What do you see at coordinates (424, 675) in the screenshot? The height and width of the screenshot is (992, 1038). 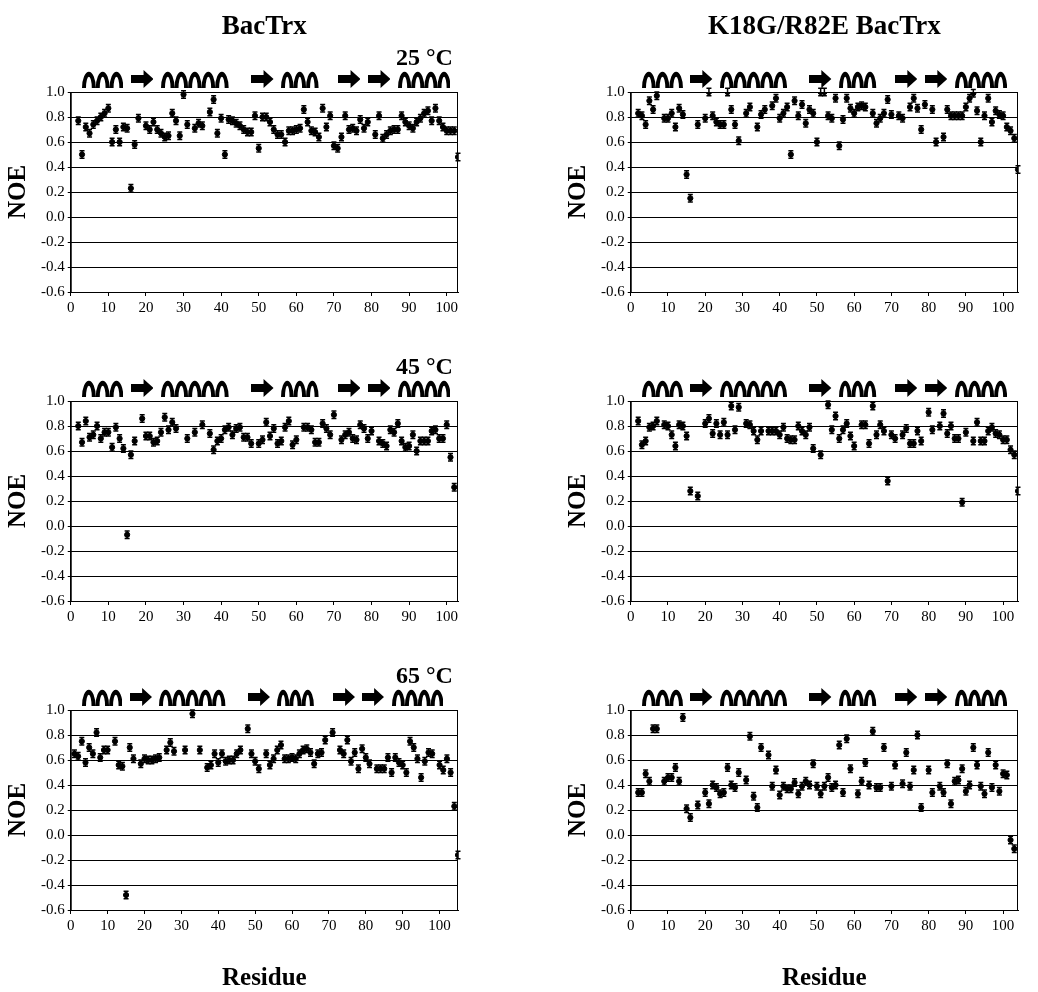 I see `chart-subtitle: 65 °C` at bounding box center [424, 675].